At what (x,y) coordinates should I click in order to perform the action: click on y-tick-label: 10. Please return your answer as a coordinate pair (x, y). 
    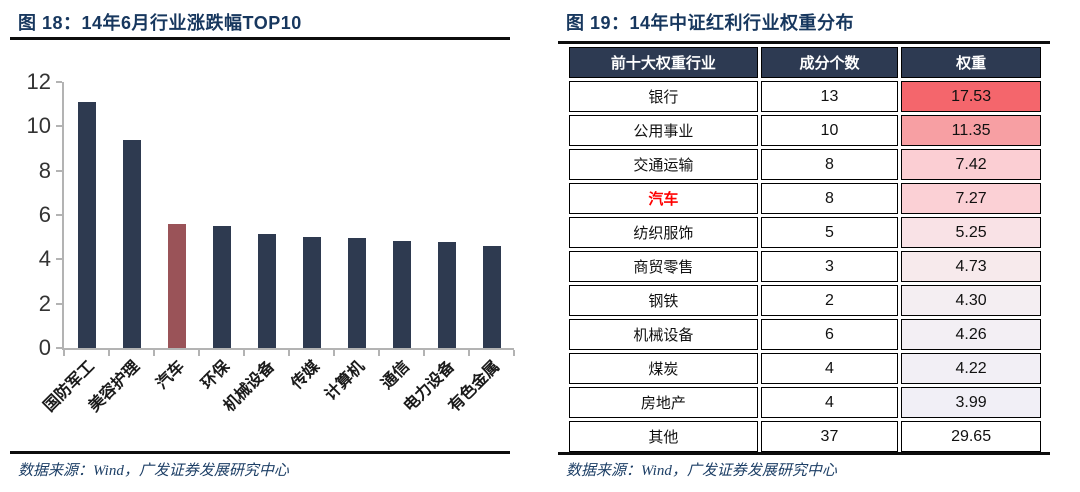
    Looking at the image, I should click on (38, 126).